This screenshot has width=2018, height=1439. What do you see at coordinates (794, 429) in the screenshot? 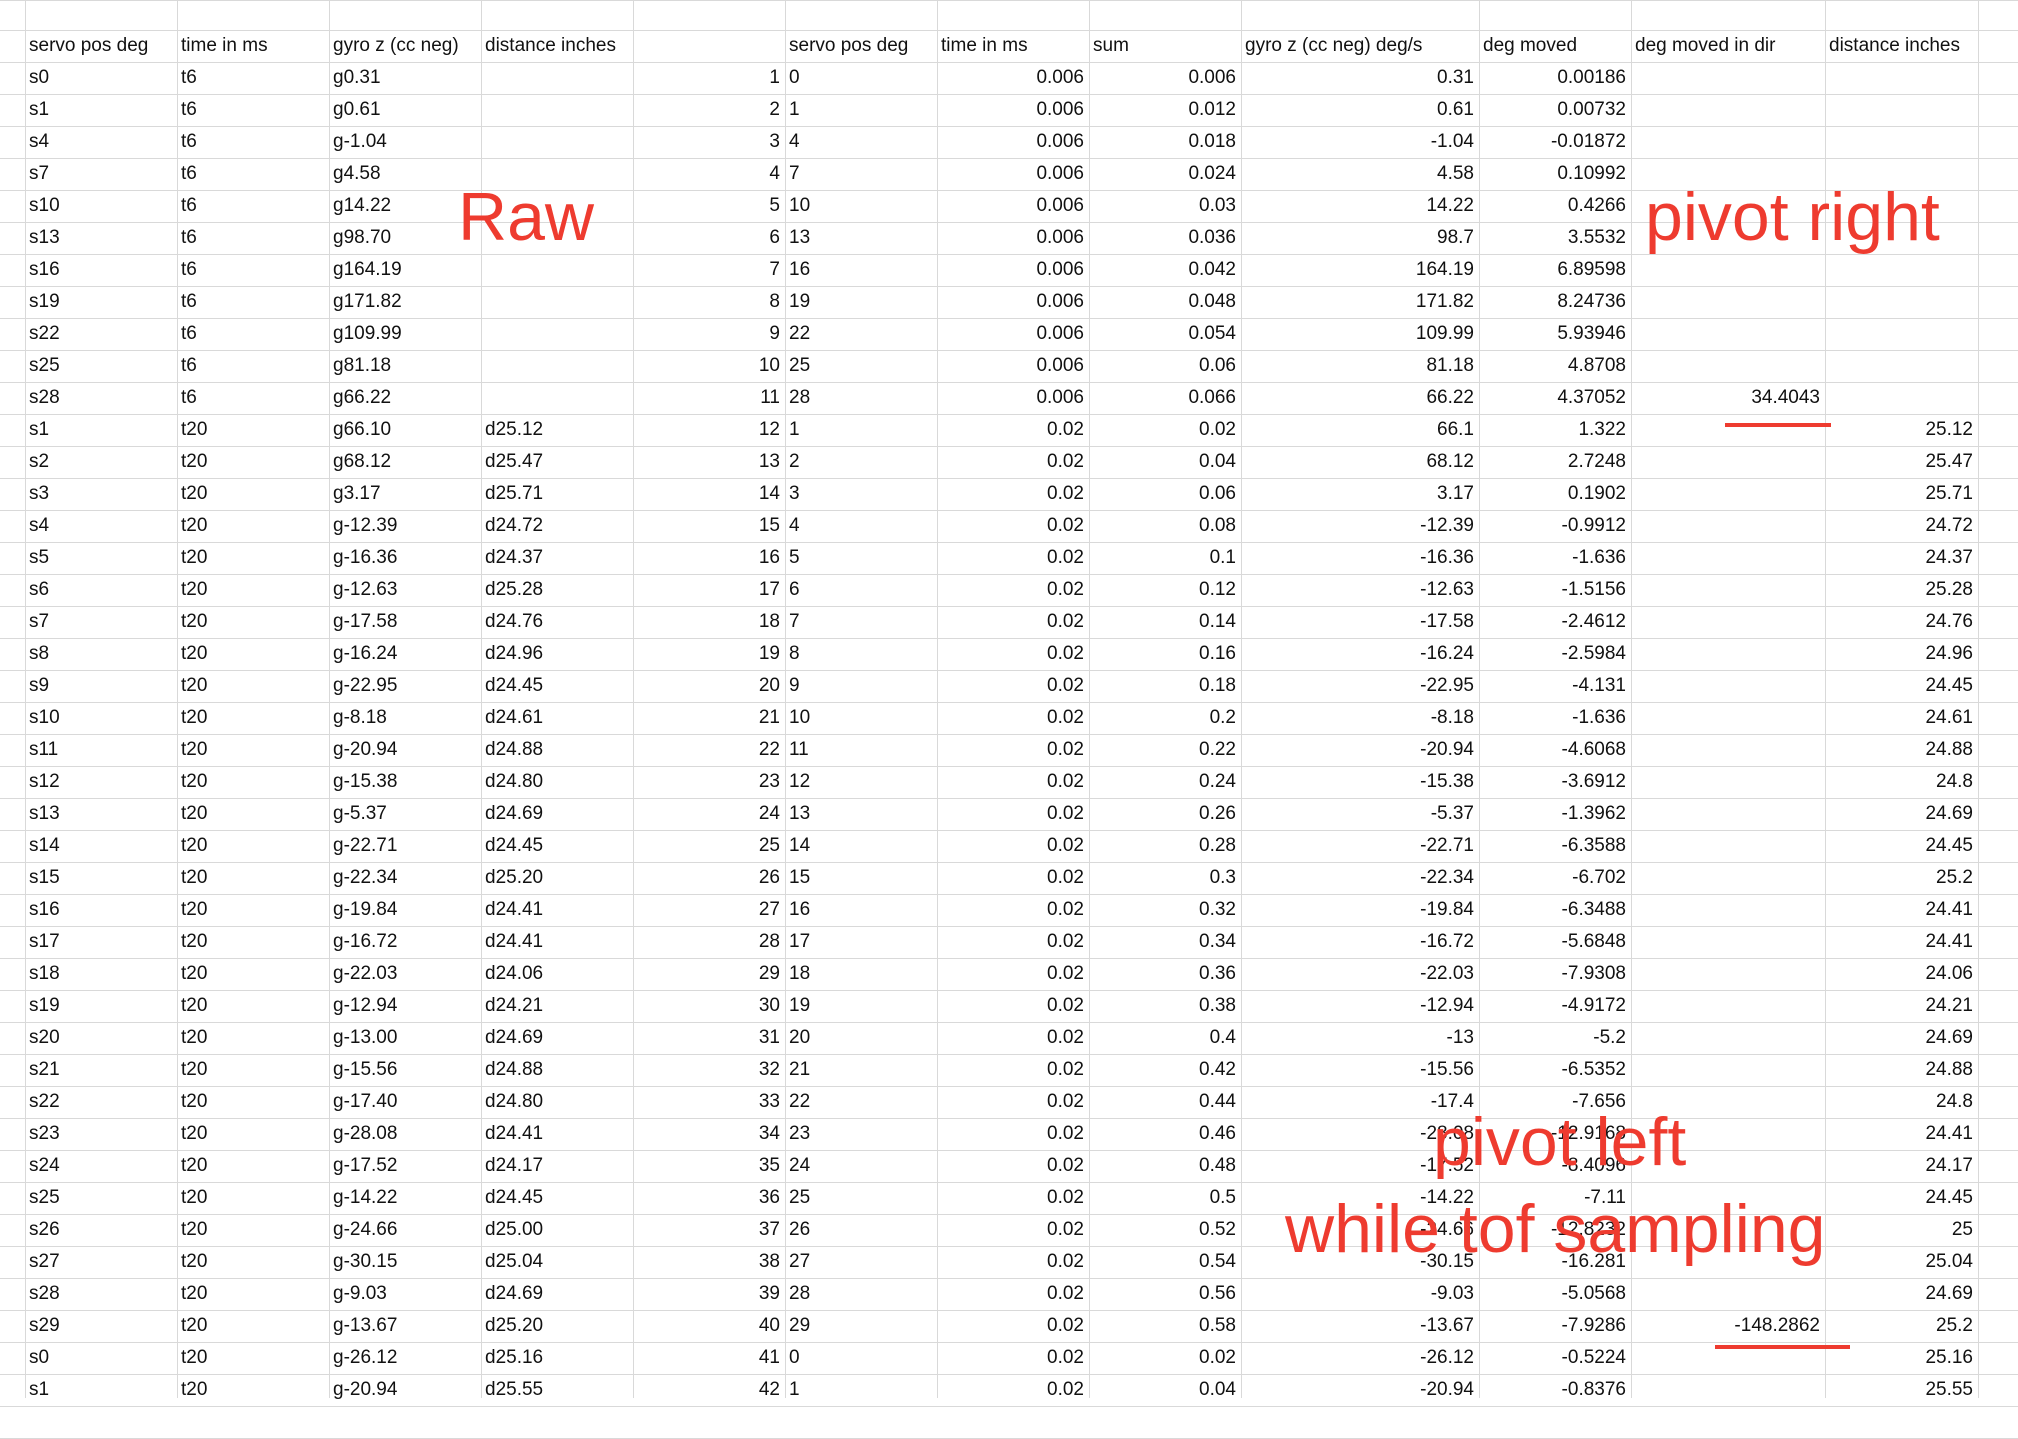
I see `table-cell: 1` at bounding box center [794, 429].